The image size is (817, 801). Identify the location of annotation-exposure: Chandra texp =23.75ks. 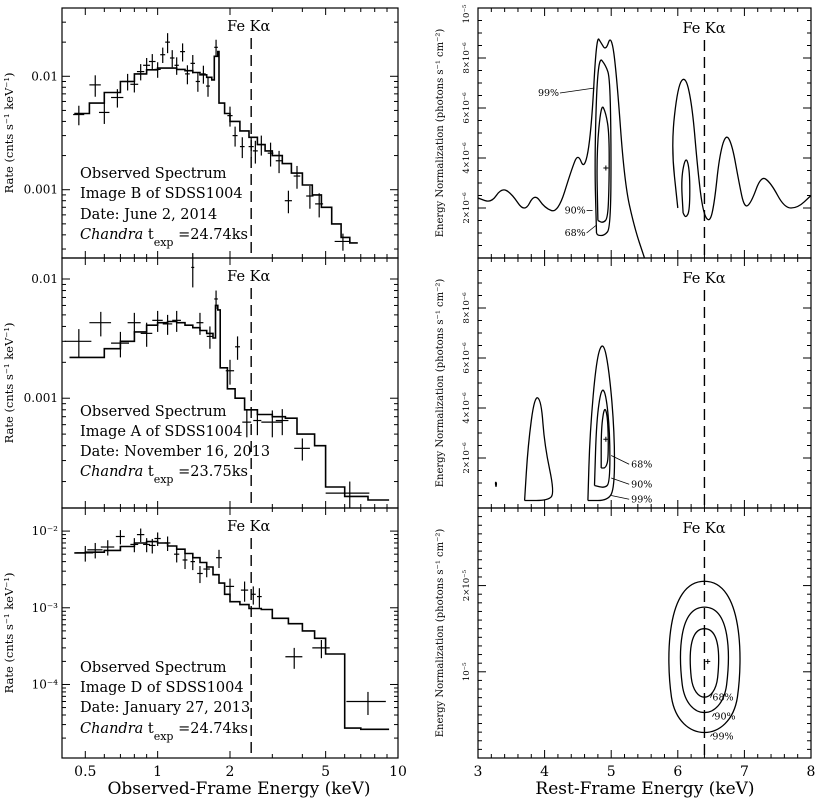
(164, 475).